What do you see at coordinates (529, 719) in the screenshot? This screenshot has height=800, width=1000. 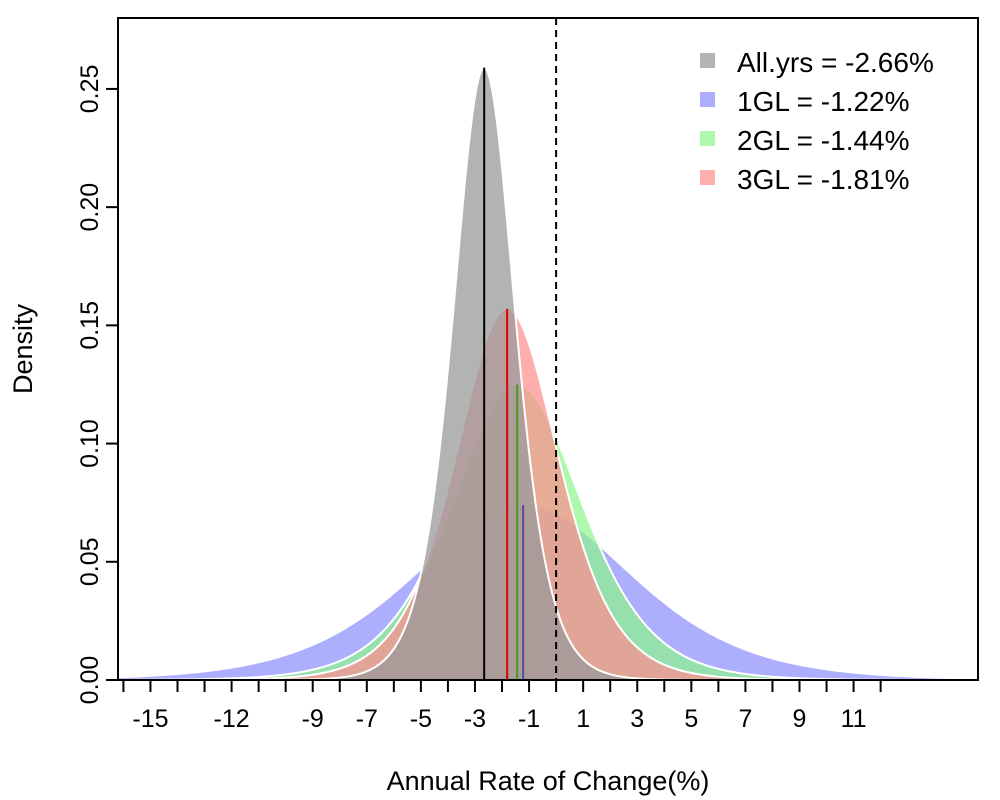 I see `x-tick-label: -1` at bounding box center [529, 719].